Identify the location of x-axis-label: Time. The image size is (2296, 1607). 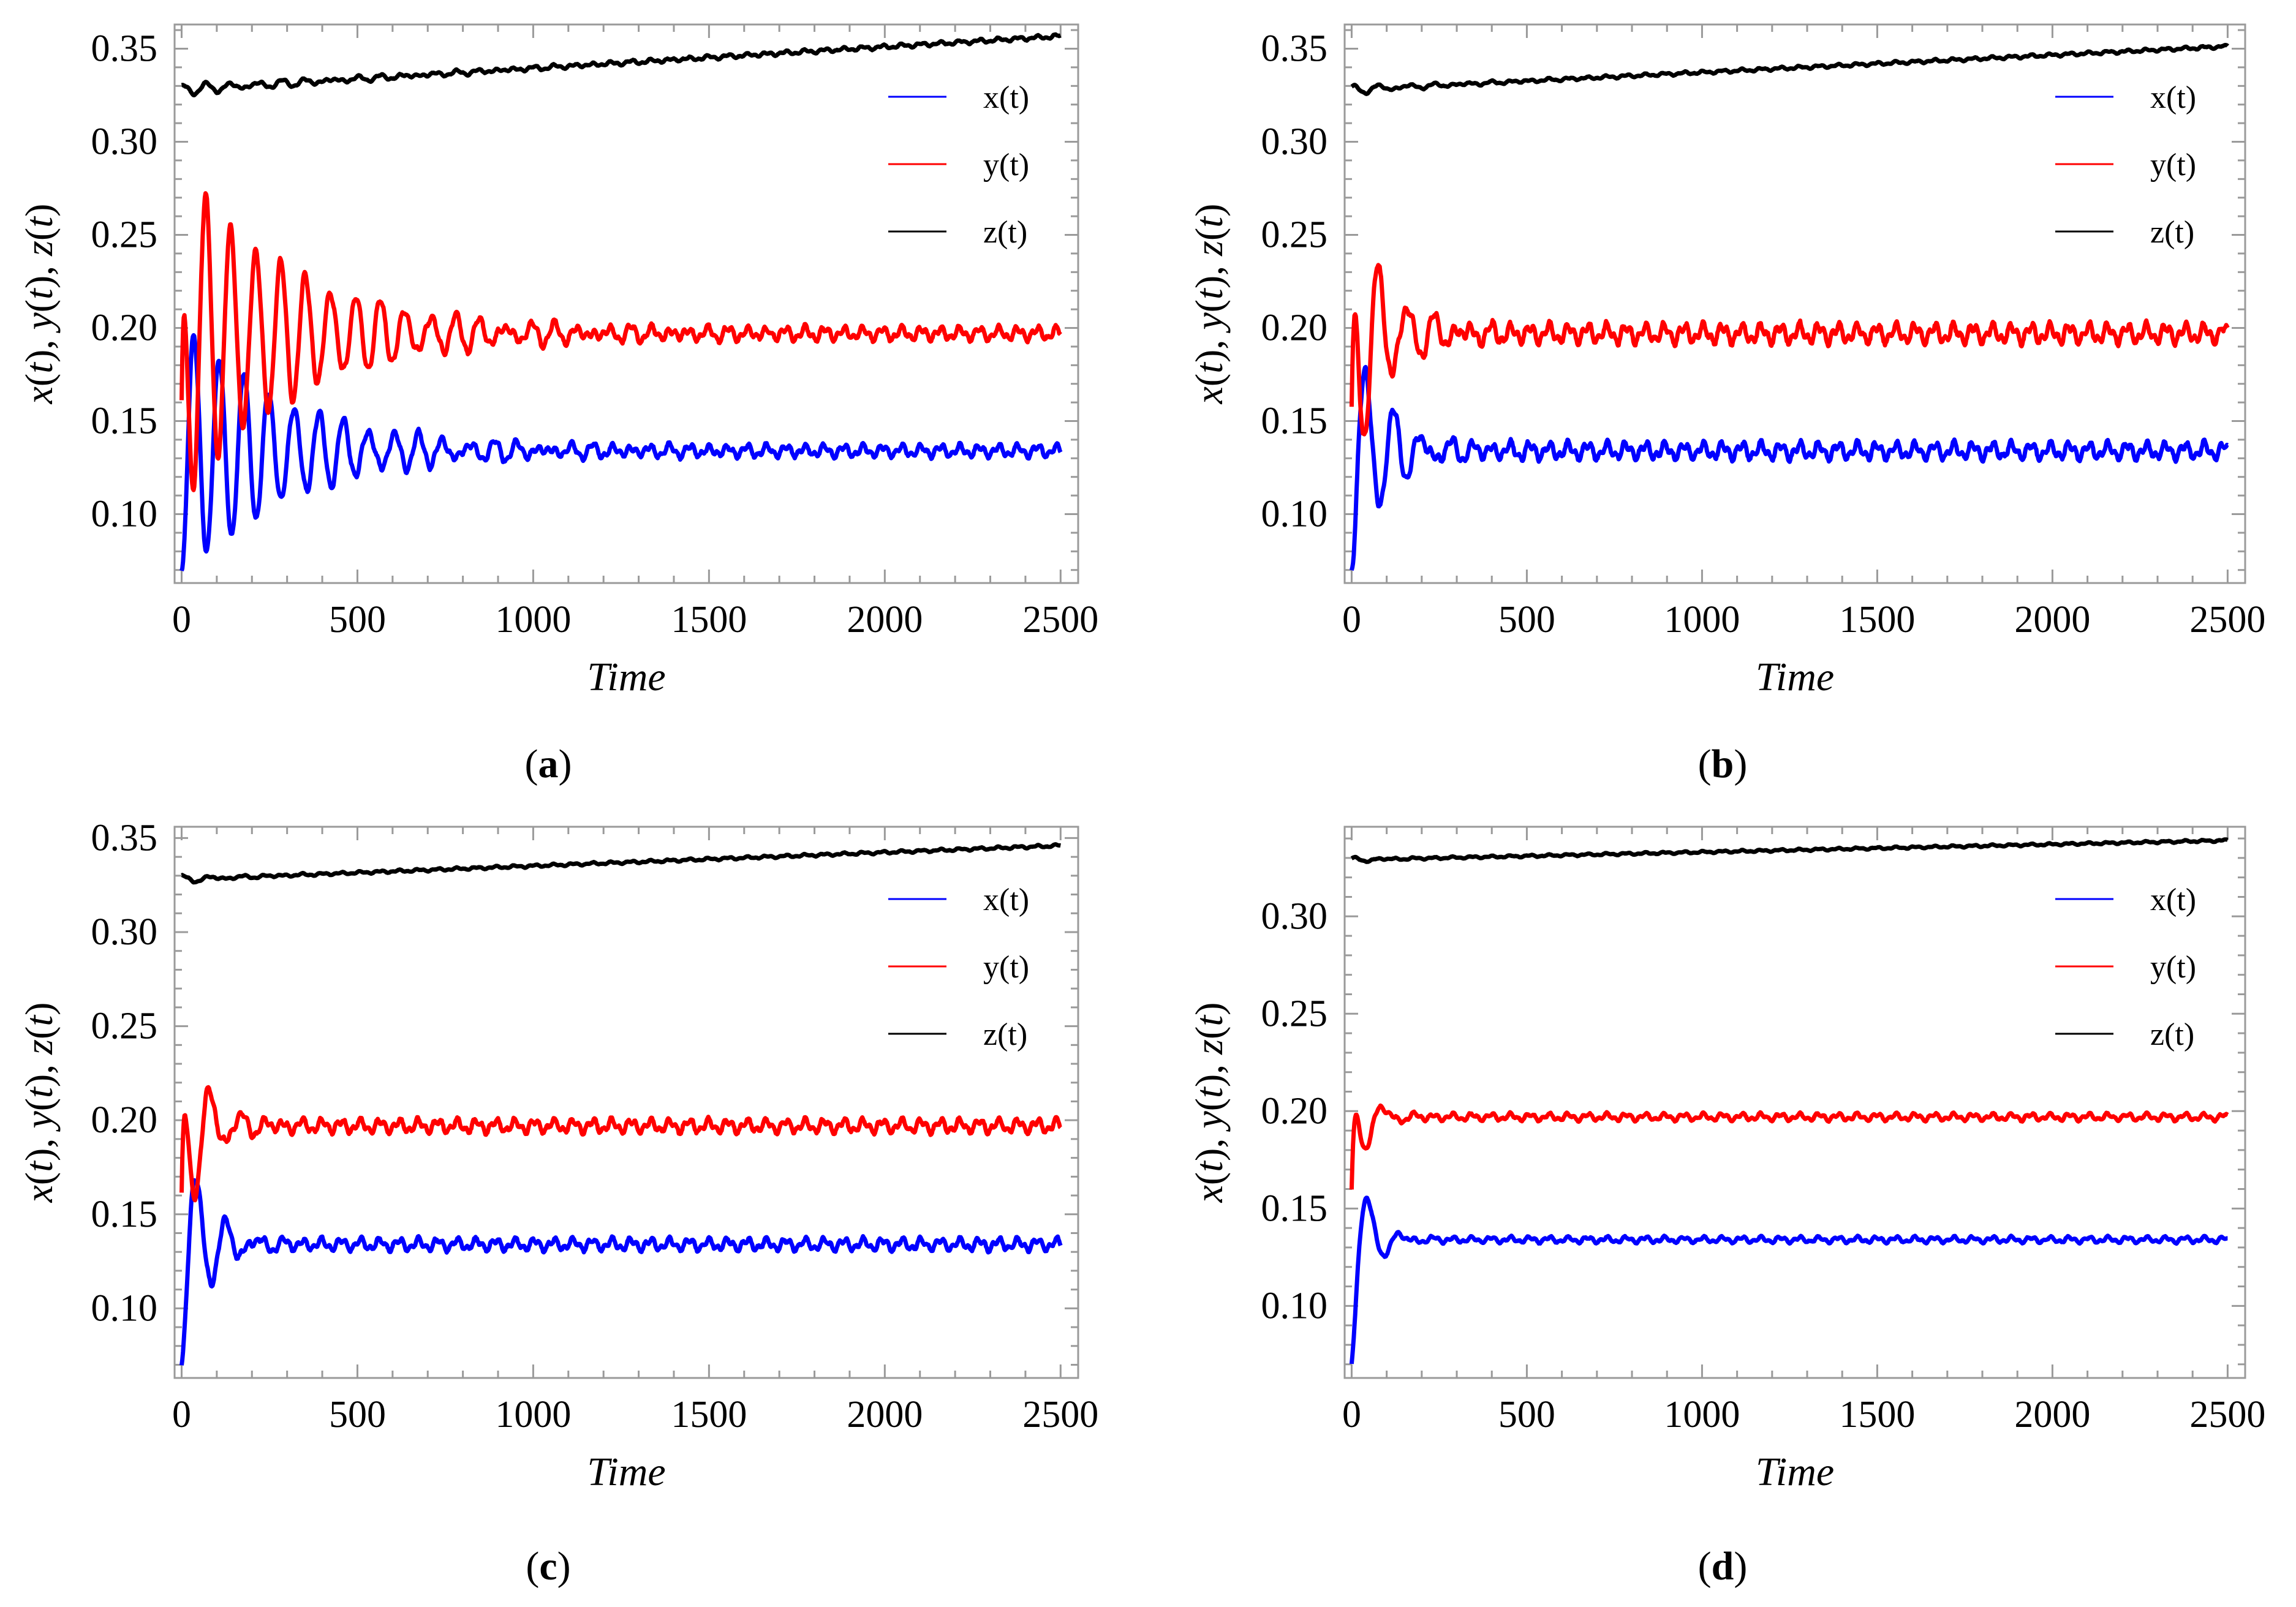
(626, 1472).